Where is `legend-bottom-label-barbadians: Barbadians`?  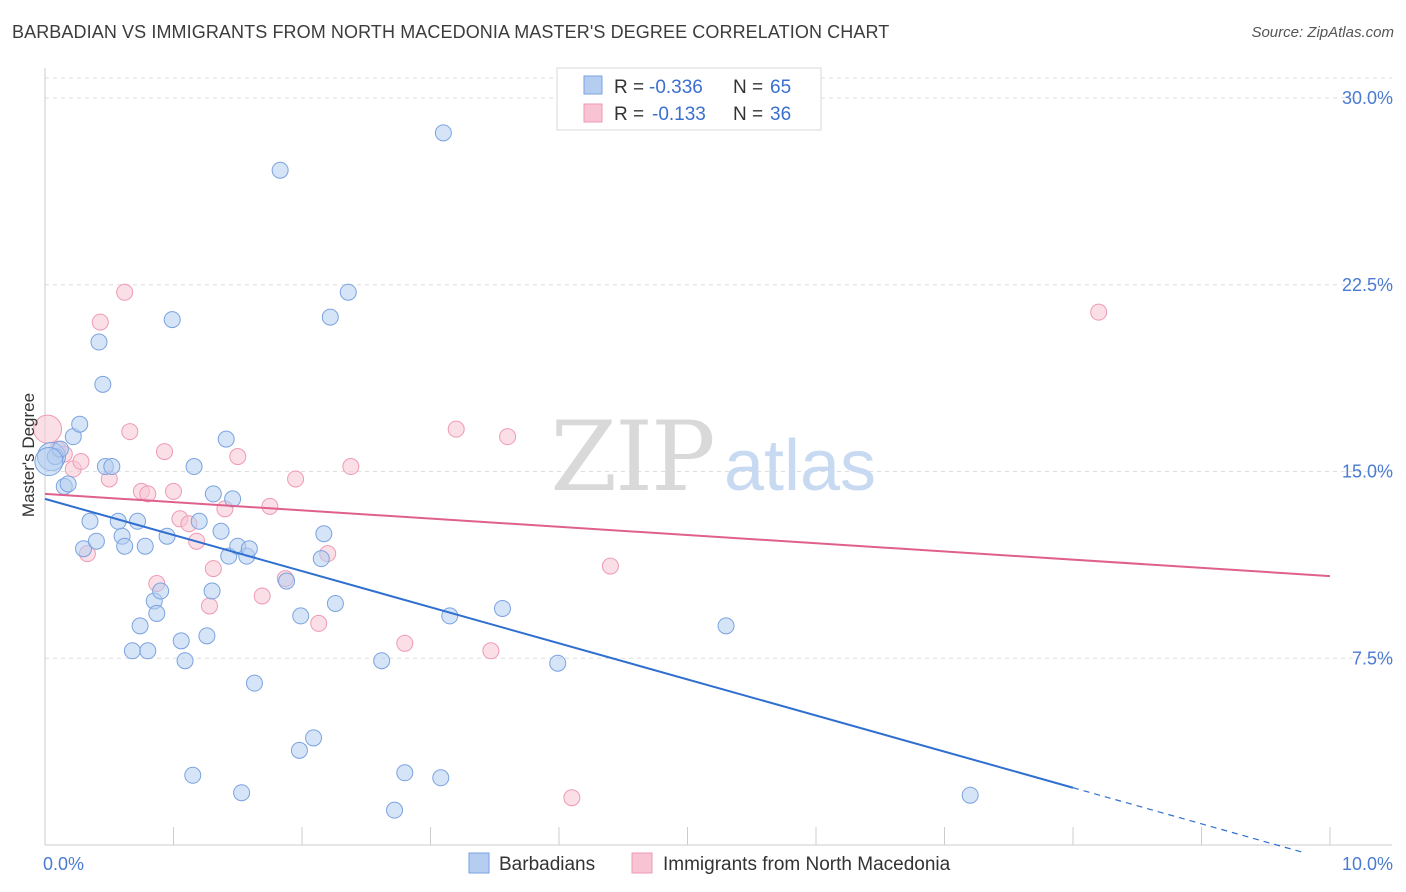 legend-bottom-label-barbadians: Barbadians is located at coordinates (547, 864).